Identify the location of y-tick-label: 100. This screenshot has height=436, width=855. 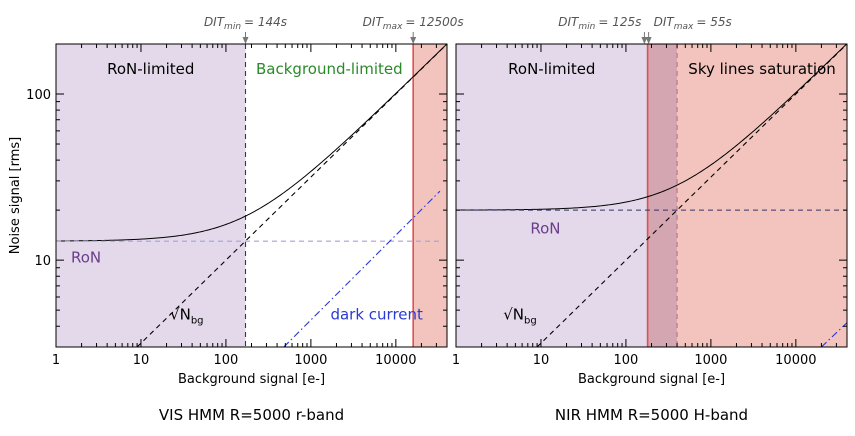
(38, 95).